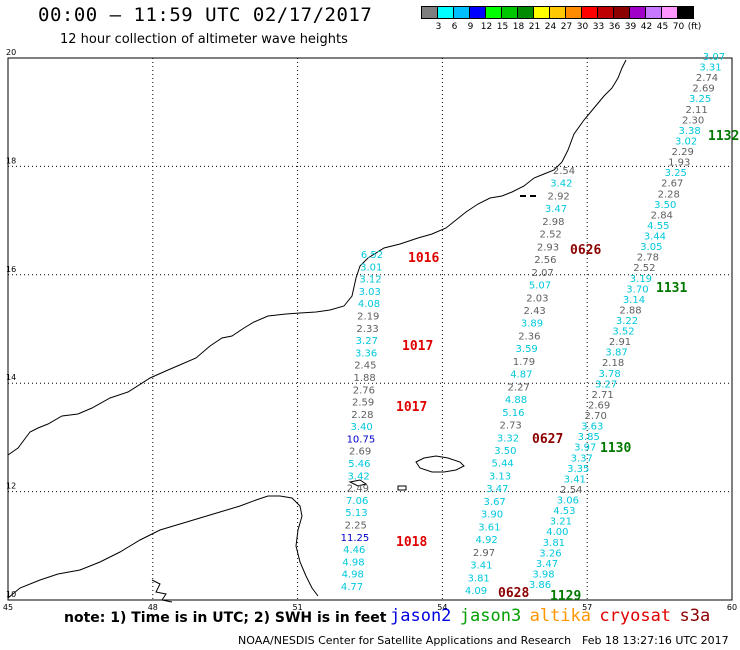 Image resolution: width=740 pixels, height=650 pixels. Describe the element at coordinates (11, 486) in the screenshot. I see `y-tick-label: 12` at that location.